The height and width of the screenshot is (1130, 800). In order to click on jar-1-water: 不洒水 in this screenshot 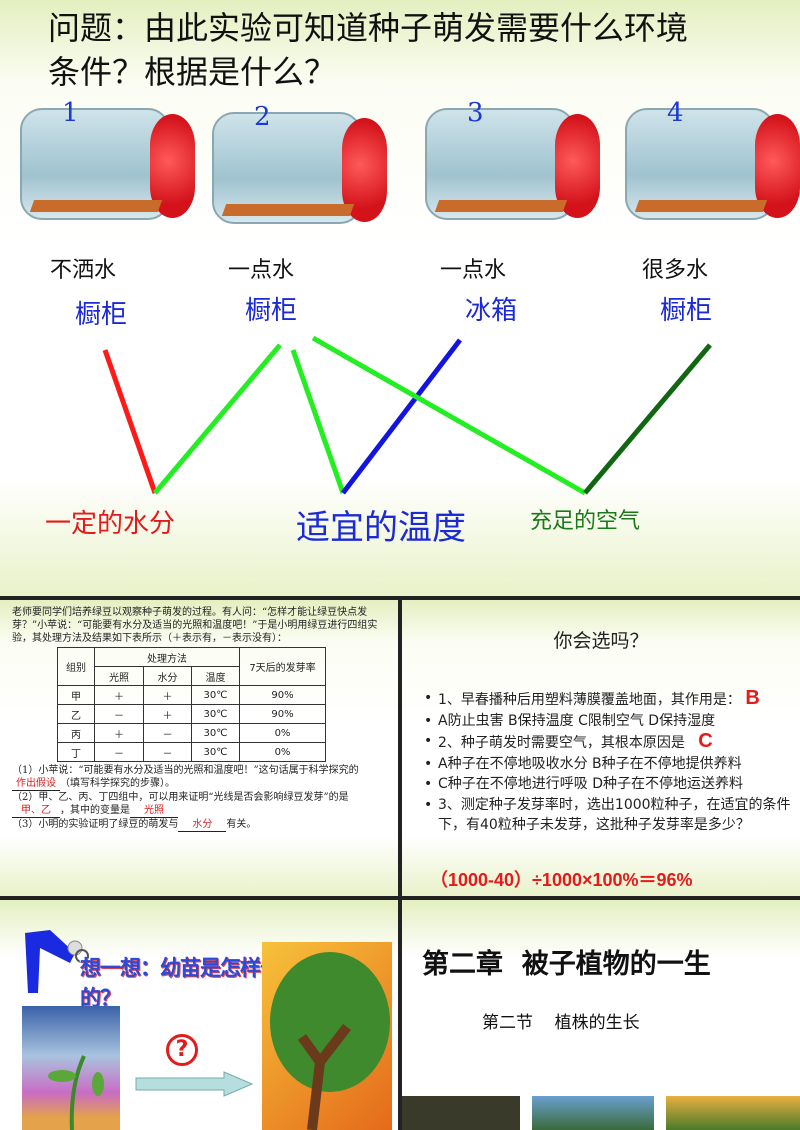, I will do `click(83, 270)`.